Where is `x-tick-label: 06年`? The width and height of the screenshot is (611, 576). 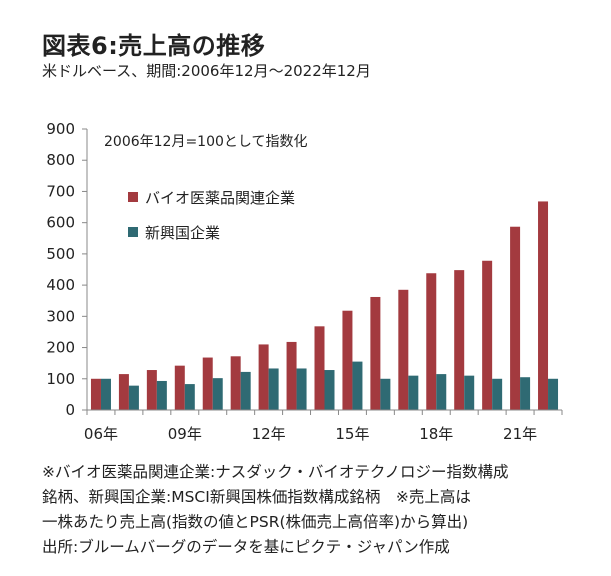 x-tick-label: 06年 is located at coordinates (101, 434).